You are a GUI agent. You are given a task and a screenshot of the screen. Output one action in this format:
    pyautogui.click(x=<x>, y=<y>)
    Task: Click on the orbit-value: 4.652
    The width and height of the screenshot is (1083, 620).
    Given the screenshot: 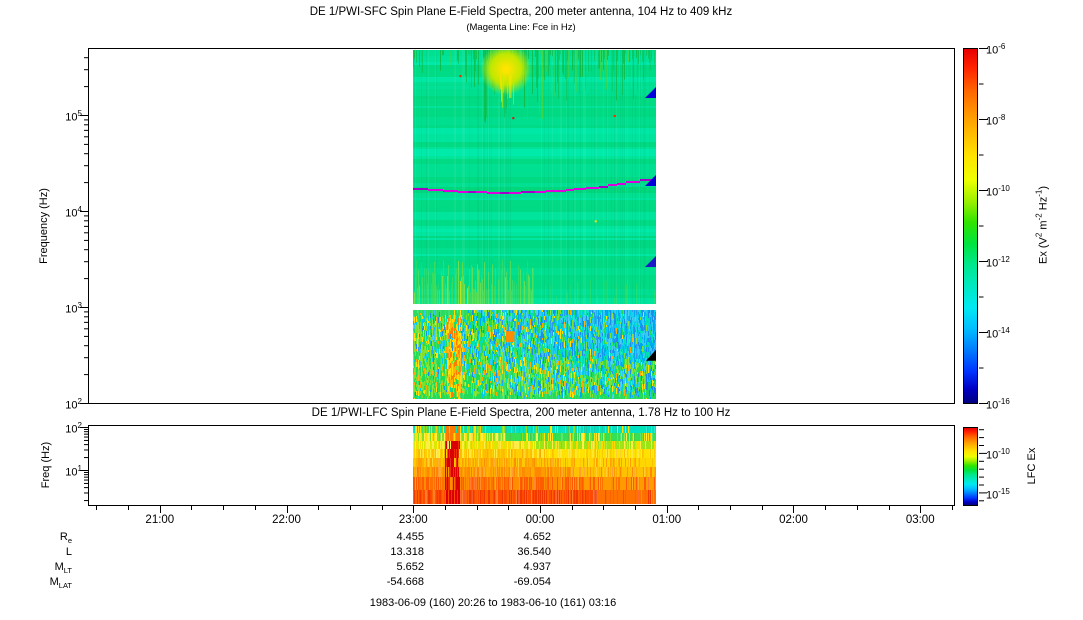 What is the action you would take?
    pyautogui.click(x=537, y=537)
    